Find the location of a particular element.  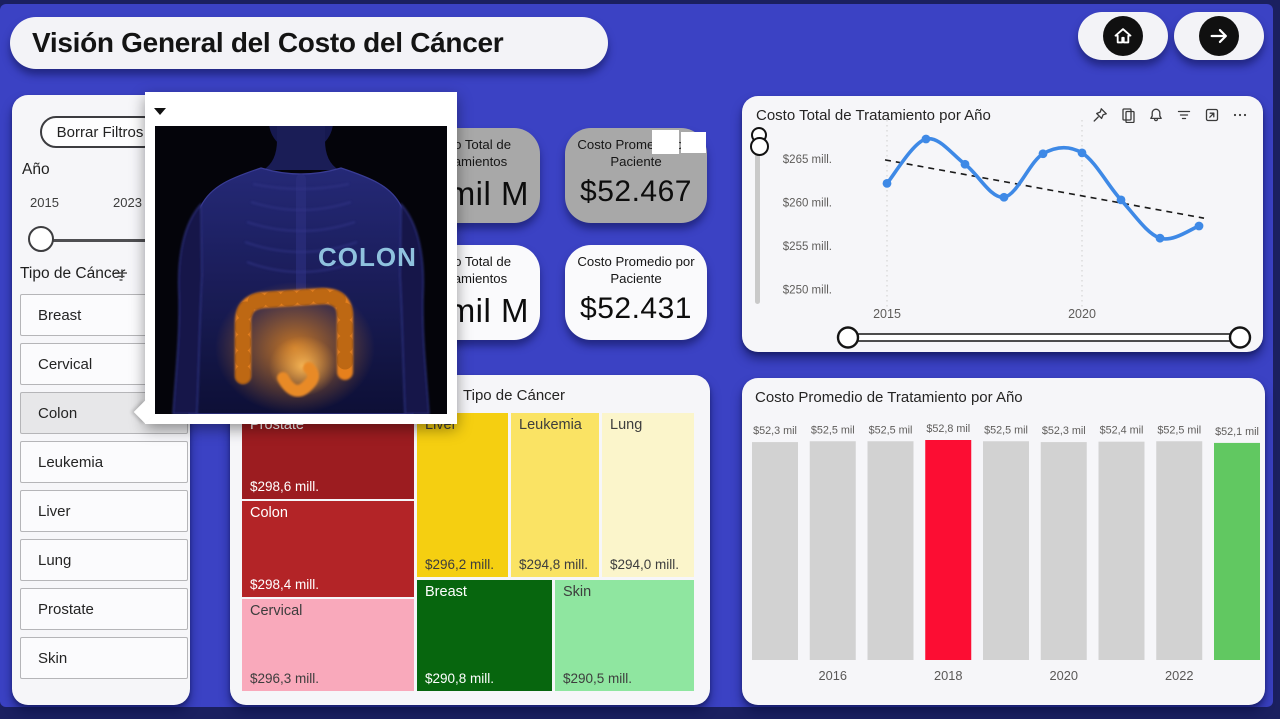

bar-2016 is located at coordinates (832, 550).